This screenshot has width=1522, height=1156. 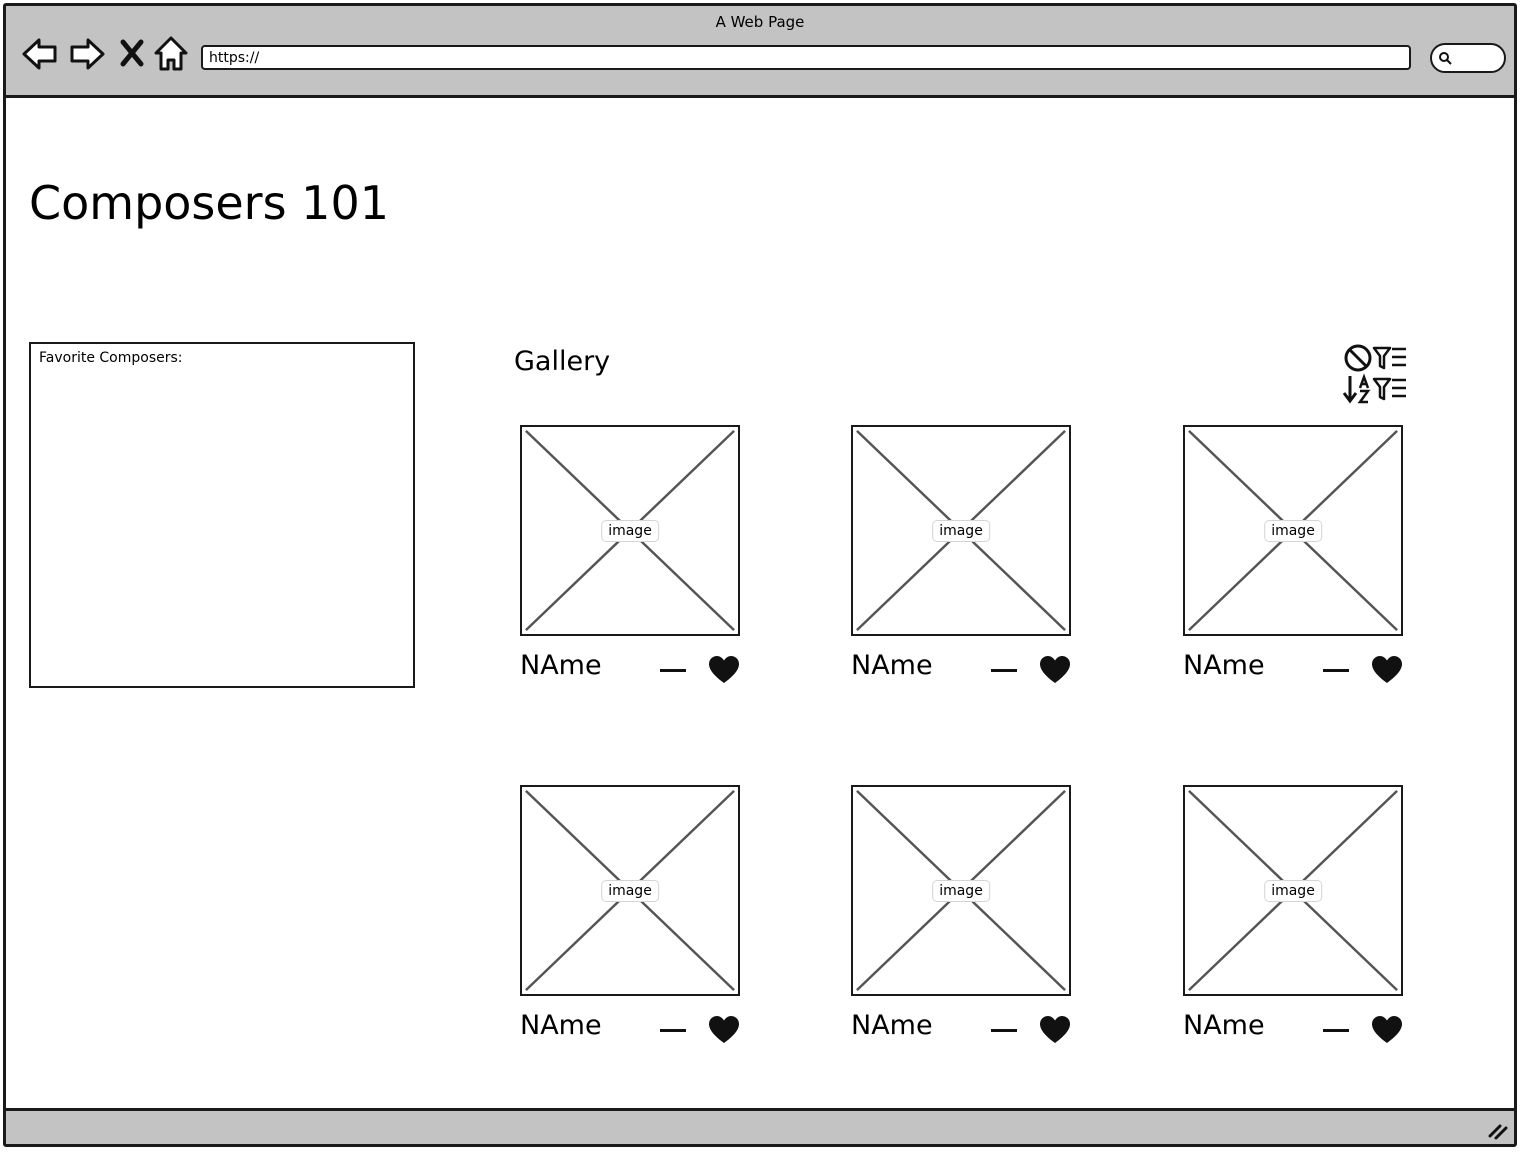 What do you see at coordinates (1468, 58) in the screenshot?
I see `search-button` at bounding box center [1468, 58].